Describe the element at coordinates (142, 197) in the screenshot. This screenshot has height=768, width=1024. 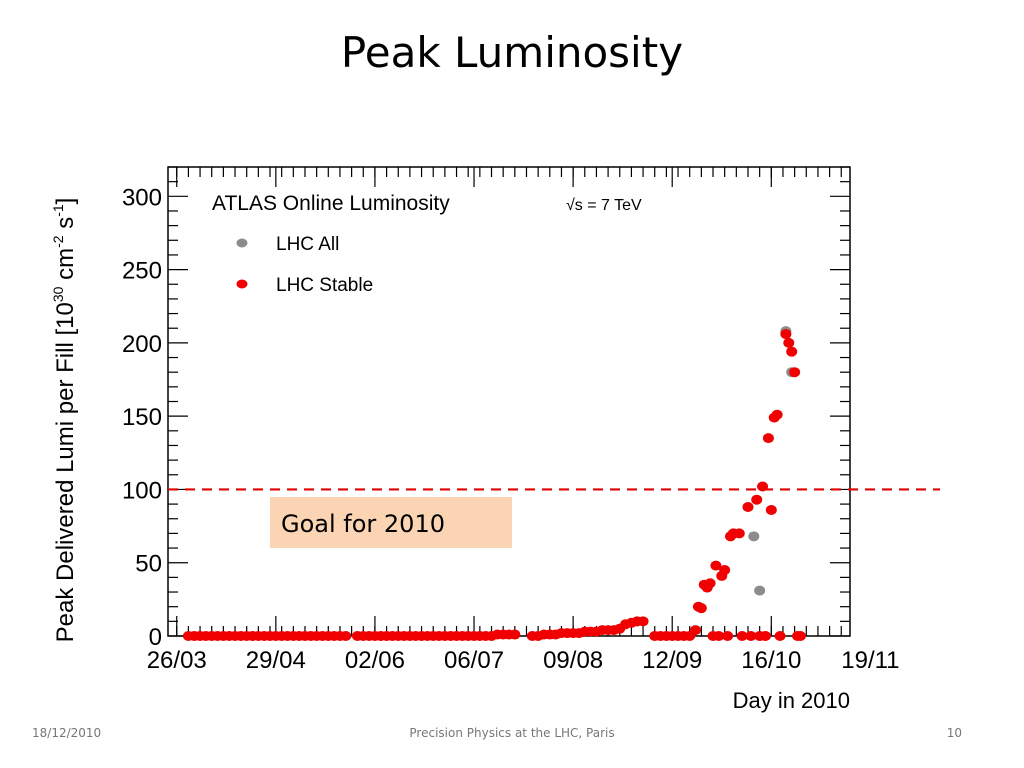
I see `y-tick-label: 300` at that location.